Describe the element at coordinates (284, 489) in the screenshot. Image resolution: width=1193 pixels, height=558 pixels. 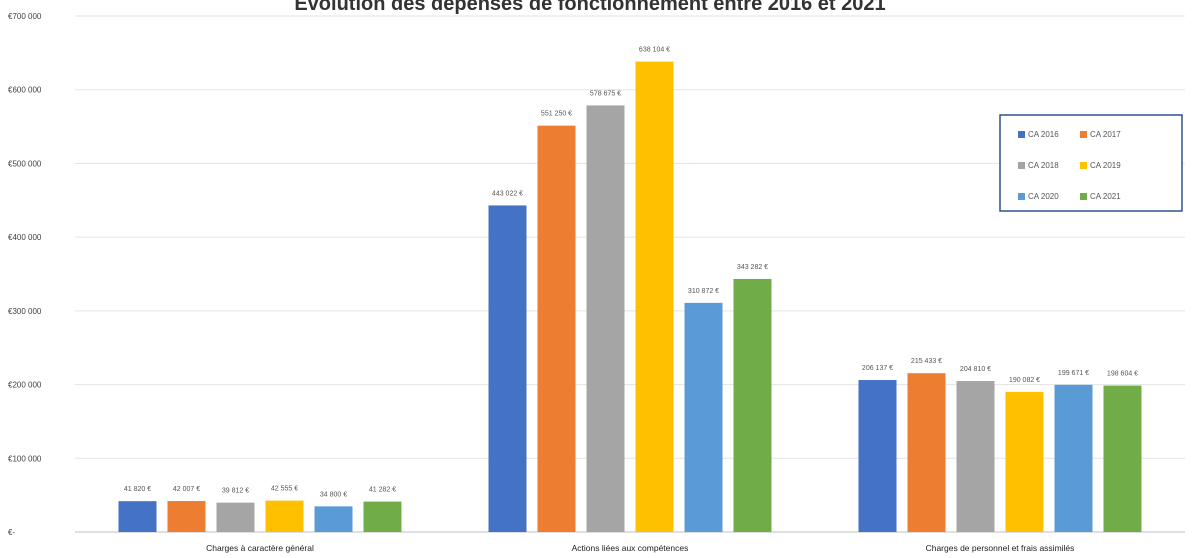
I see `data-label: 42 555 €` at that location.